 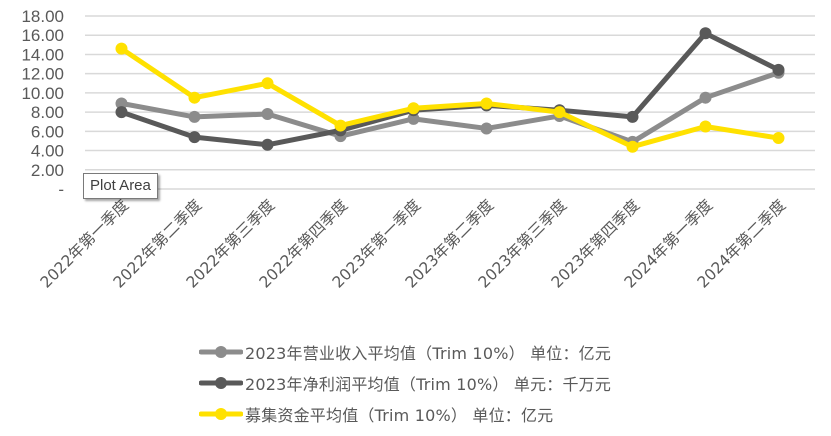 I want to click on legend-item-raised-funds: 募集资金平均值（Trim 10%） 单位：亿元, so click(x=405, y=413).